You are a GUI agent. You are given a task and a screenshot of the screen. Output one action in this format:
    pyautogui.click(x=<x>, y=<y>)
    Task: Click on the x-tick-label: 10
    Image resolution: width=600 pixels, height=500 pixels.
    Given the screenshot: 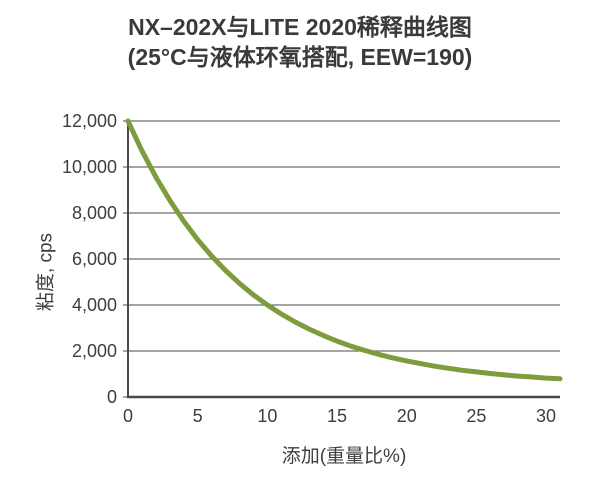 What is the action you would take?
    pyautogui.click(x=267, y=416)
    